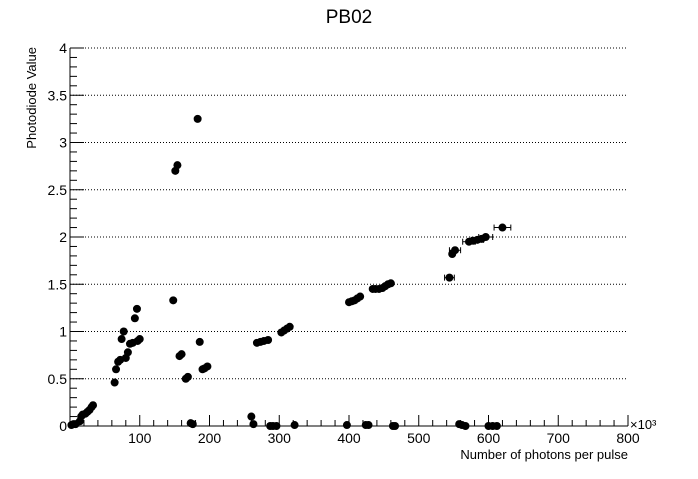 Image resolution: width=698 pixels, height=479 pixels. What do you see at coordinates (58, 95) in the screenshot?
I see `y-tick-label: 3.5` at bounding box center [58, 95].